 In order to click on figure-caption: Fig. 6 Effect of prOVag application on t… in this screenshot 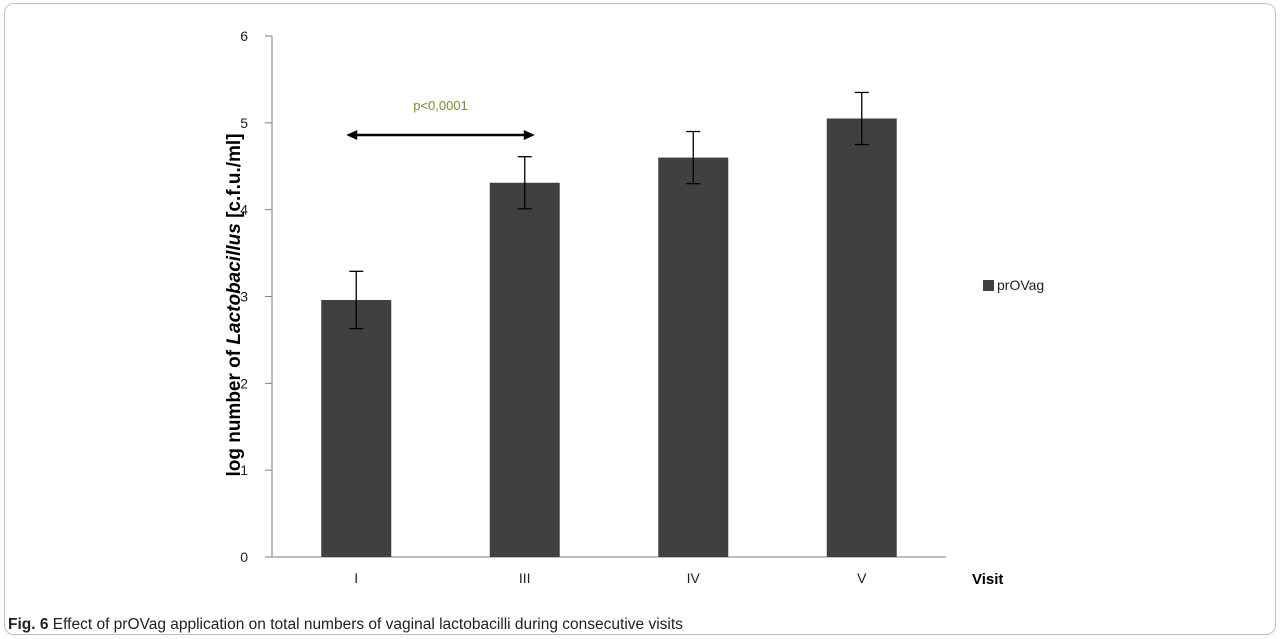, I will do `click(345, 625)`.